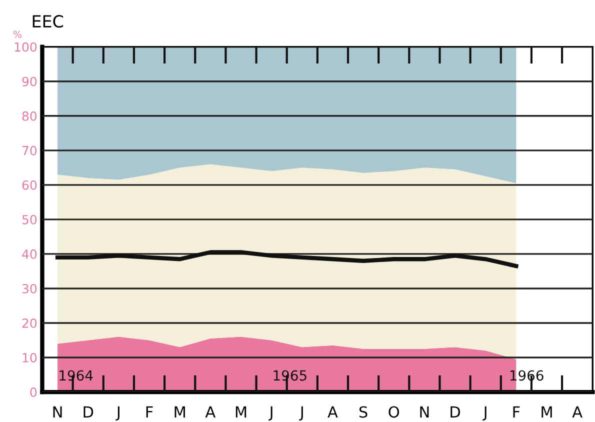 The image size is (595, 422). Describe the element at coordinates (29, 116) in the screenshot. I see `y-tick-label: 80` at that location.